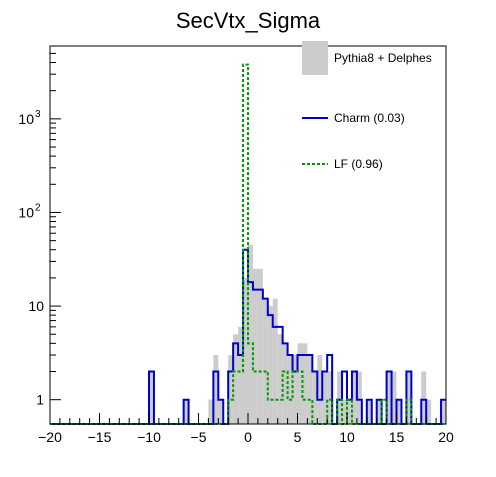 This screenshot has height=477, width=496. Describe the element at coordinates (38, 207) in the screenshot. I see `y-tick-exponent: 2` at that location.